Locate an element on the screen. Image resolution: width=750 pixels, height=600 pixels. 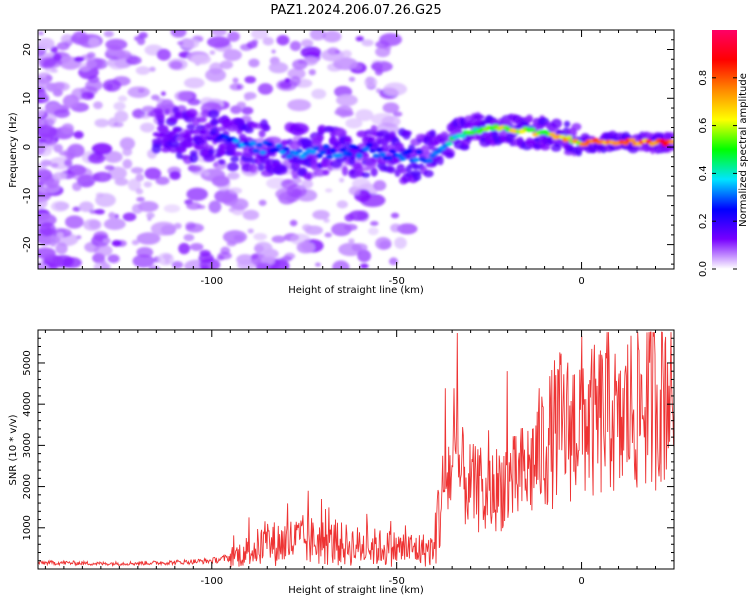
x-tick-label: -100 is located at coordinates (211, 281).